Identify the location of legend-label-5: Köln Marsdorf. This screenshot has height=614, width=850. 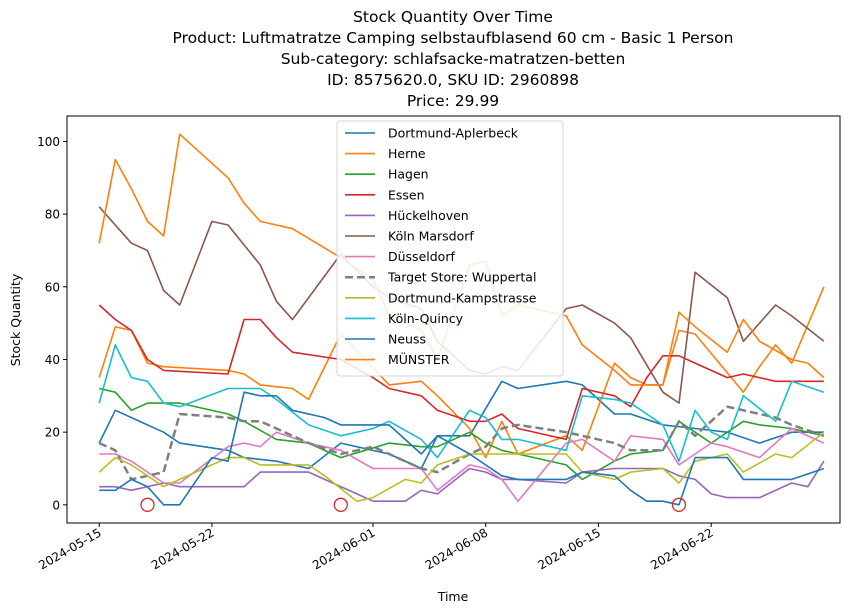
(431, 236).